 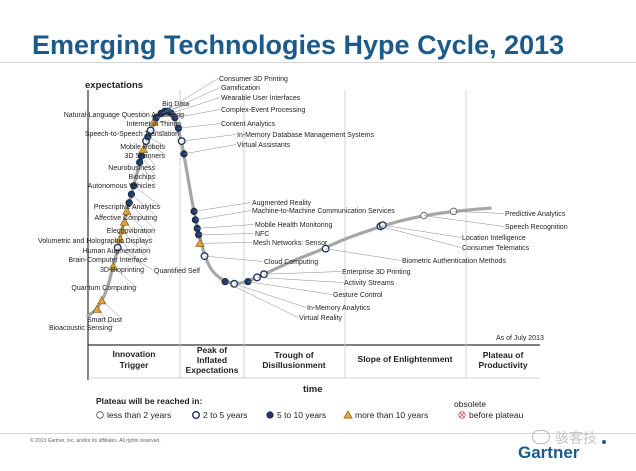 I want to click on as-of-note: As of July 2013, so click(x=520, y=338).